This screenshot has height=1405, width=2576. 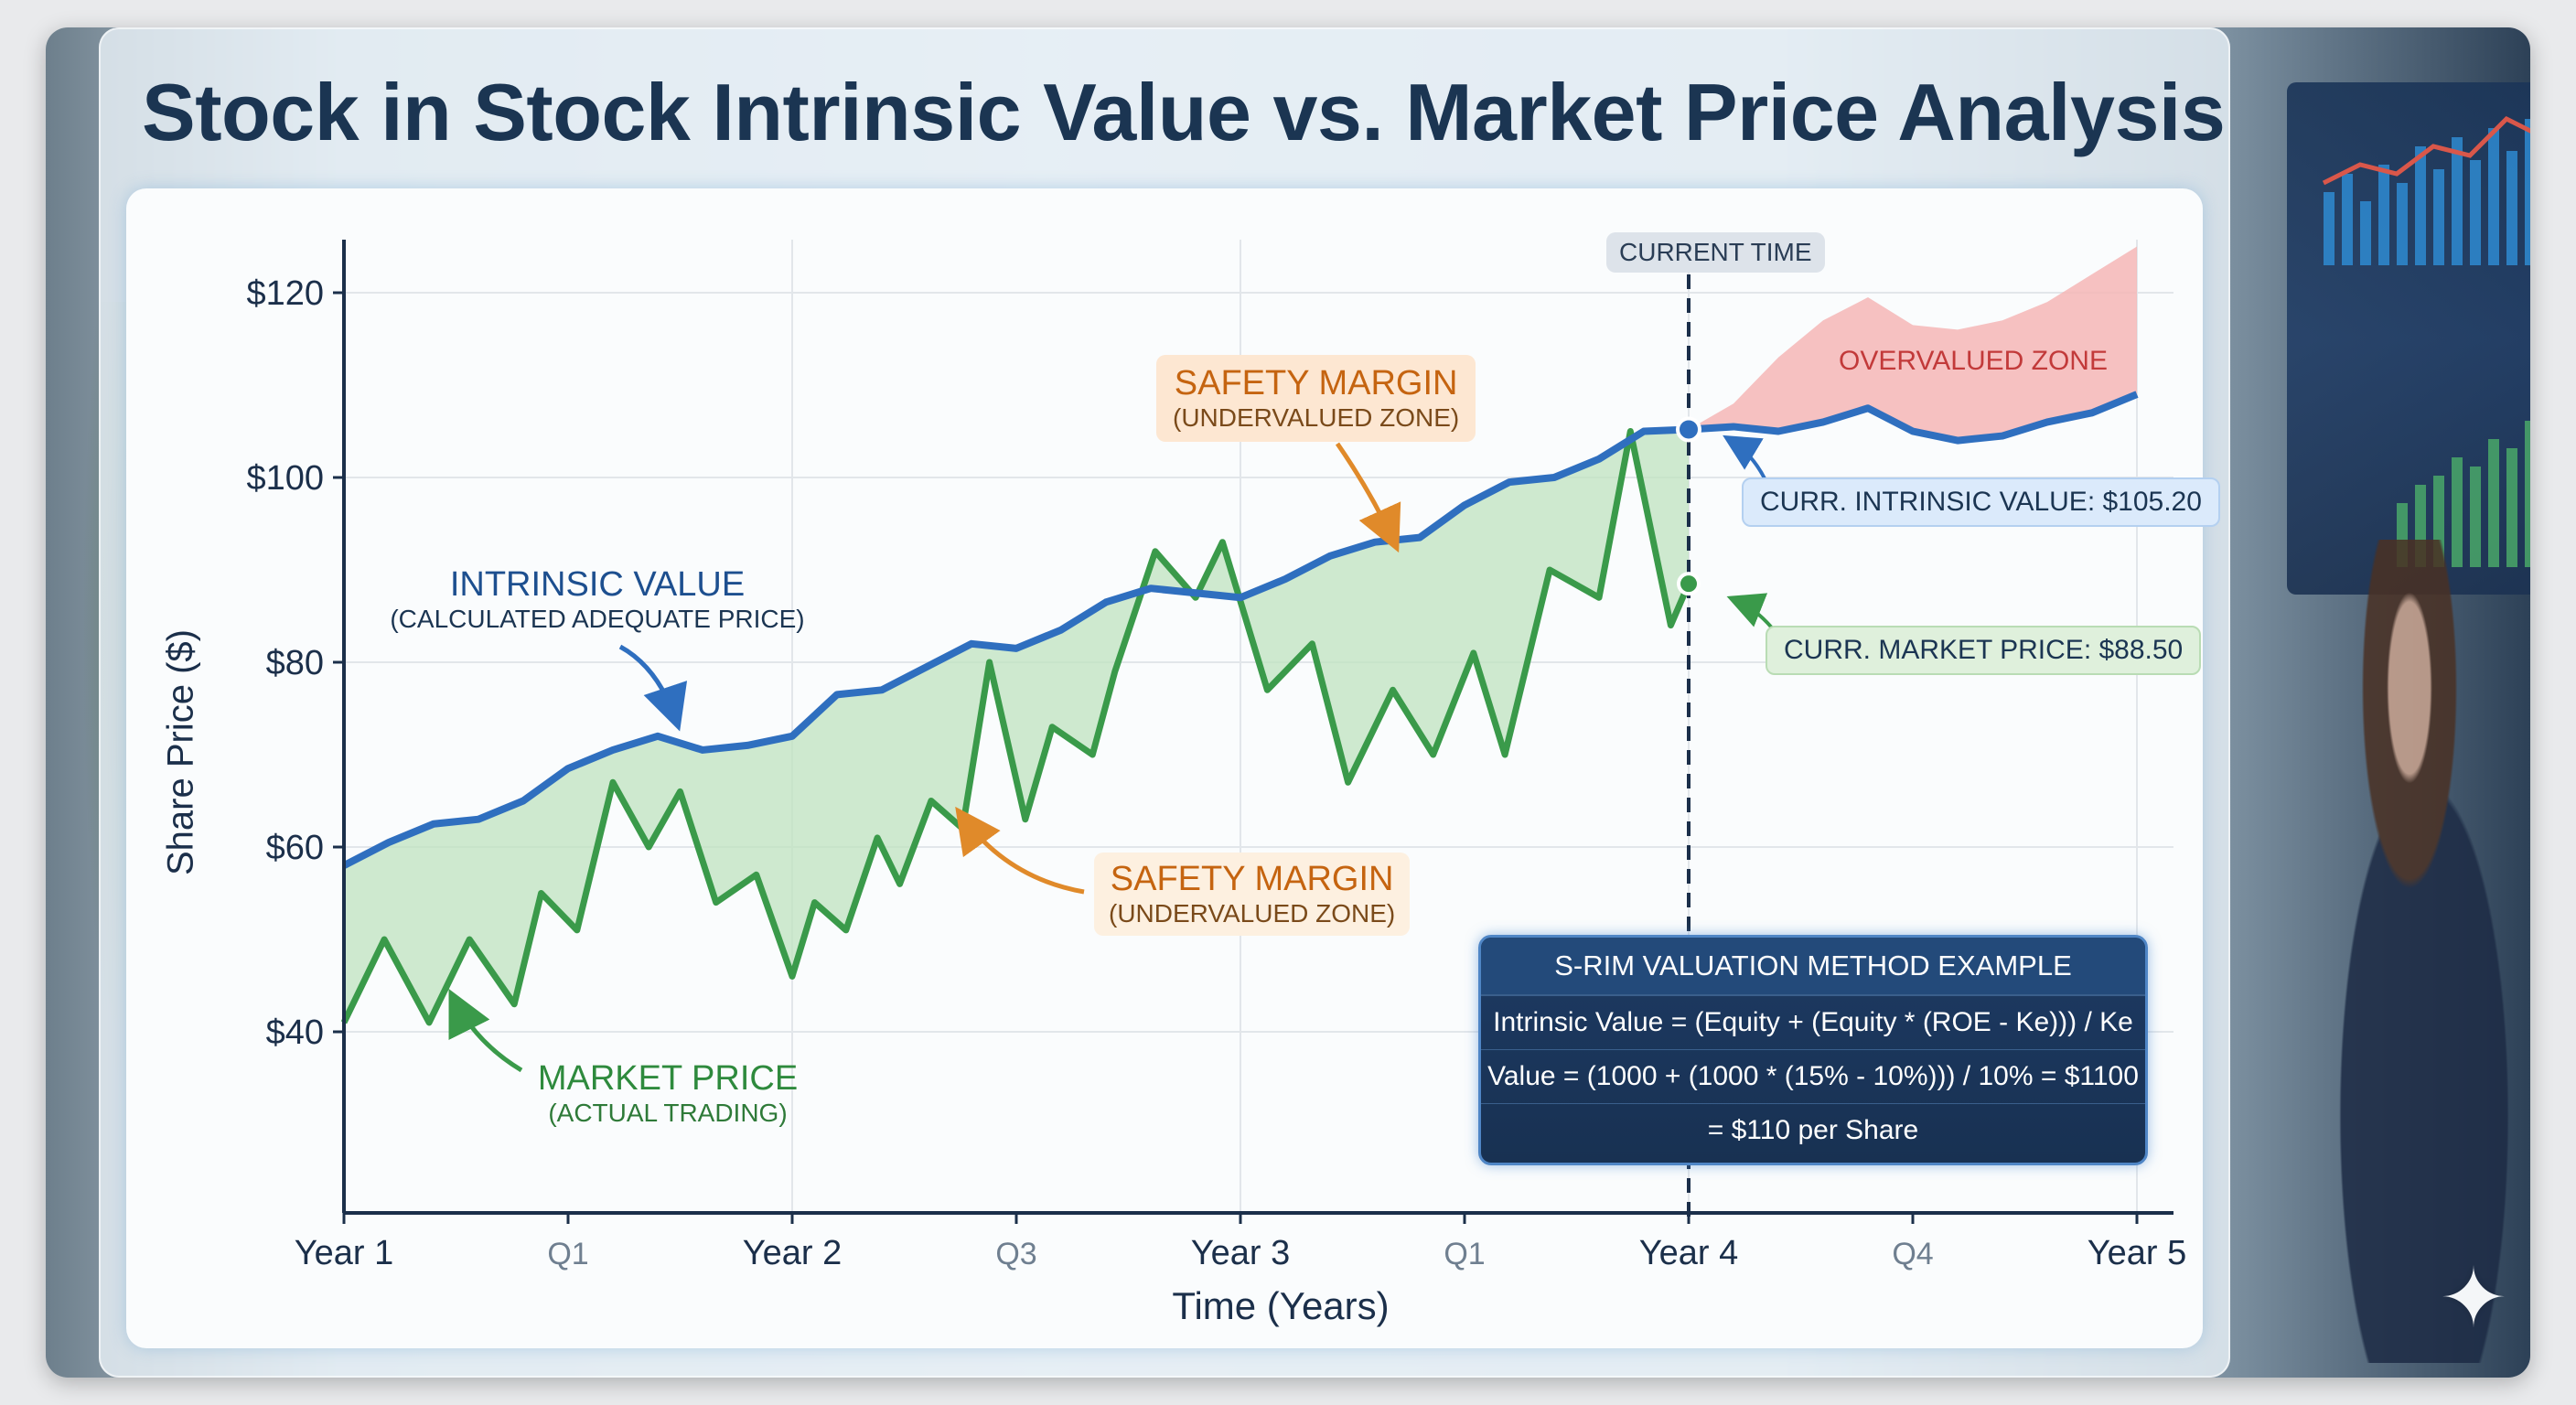 What do you see at coordinates (2404, 951) in the screenshot?
I see `background-person` at bounding box center [2404, 951].